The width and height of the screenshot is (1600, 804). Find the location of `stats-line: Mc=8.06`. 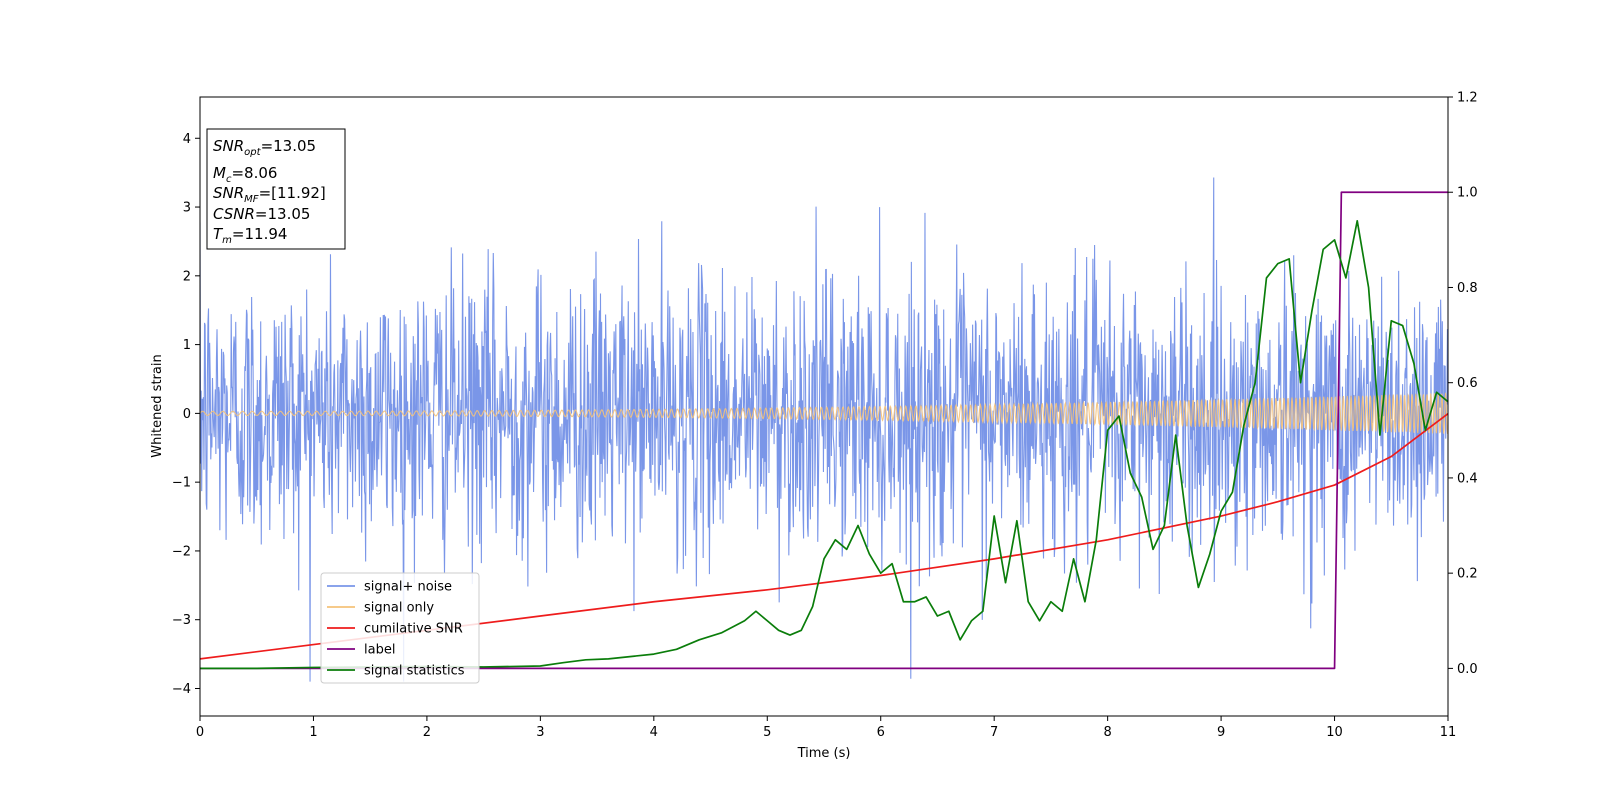

stats-line: Mc=8.06 is located at coordinates (245, 174).